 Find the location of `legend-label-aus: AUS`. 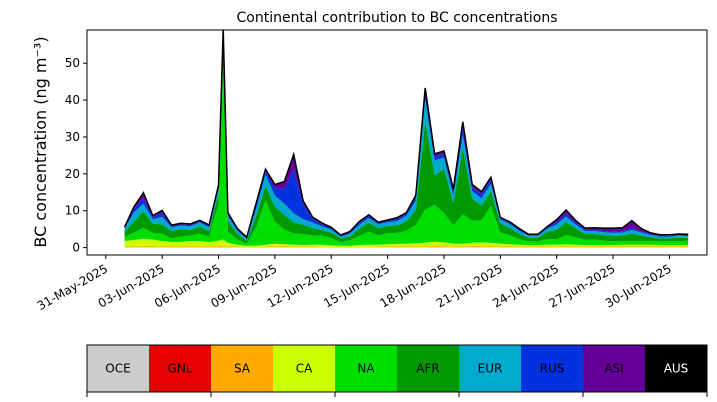

legend-label-aus: AUS is located at coordinates (676, 369).